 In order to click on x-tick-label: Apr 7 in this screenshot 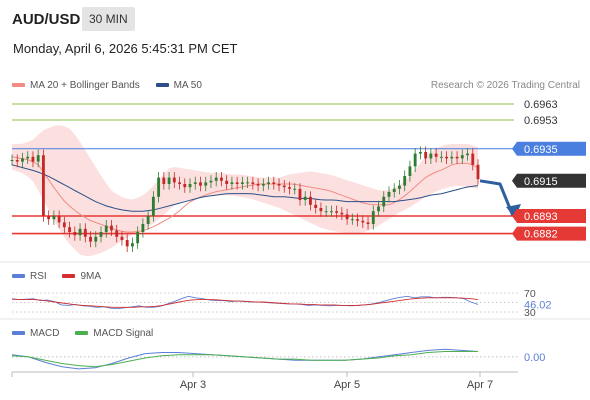, I will do `click(480, 385)`.